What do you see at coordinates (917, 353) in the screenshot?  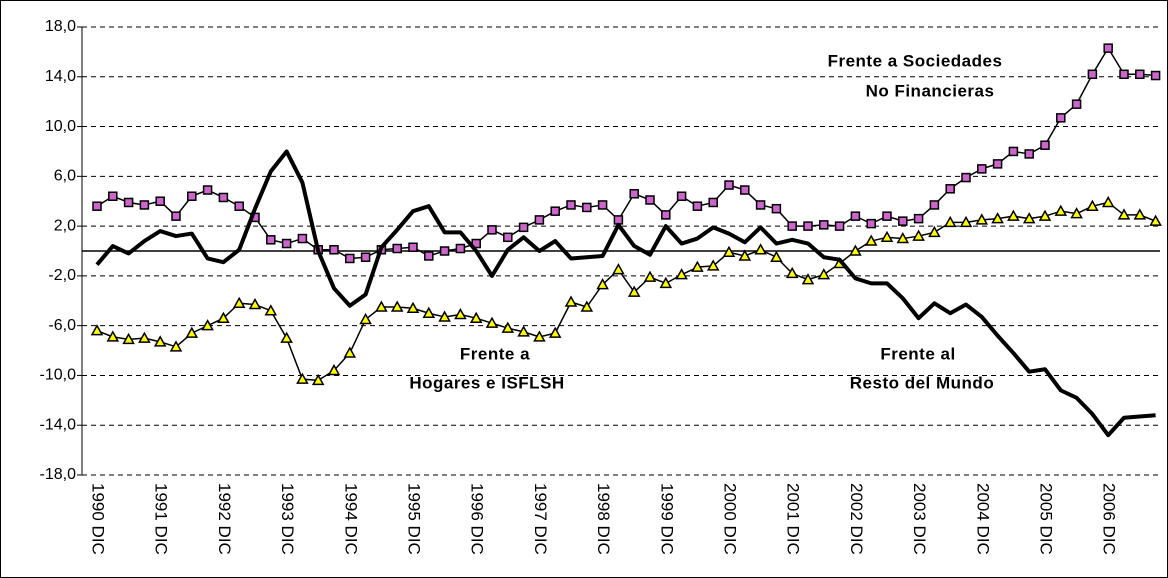 I see `annotation: Frente al` at bounding box center [917, 353].